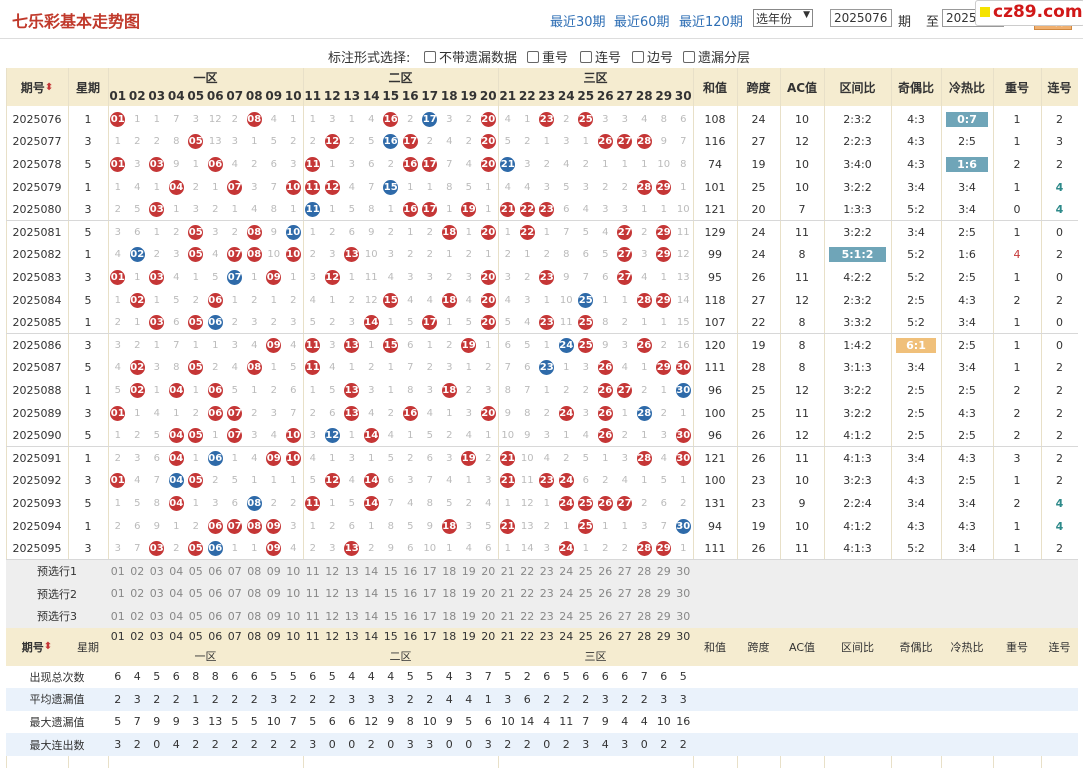  Describe the element at coordinates (642, 22) in the screenshot. I see `recent-60-link: 最近60期` at that location.